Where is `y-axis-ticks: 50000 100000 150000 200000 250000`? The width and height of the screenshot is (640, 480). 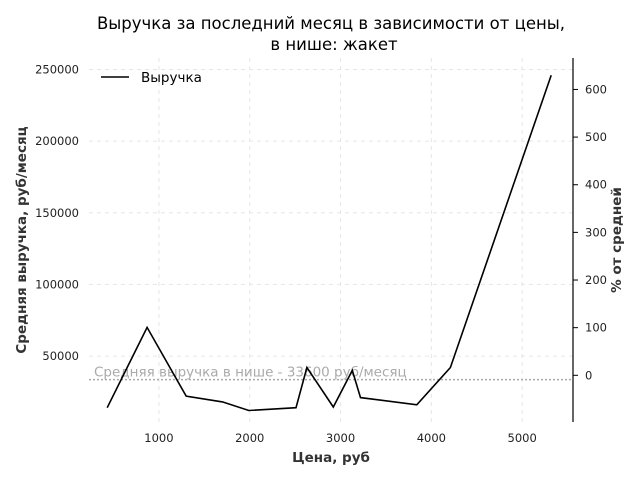 y-axis-ticks: 50000 100000 150000 200000 250000 is located at coordinates (57, 212).